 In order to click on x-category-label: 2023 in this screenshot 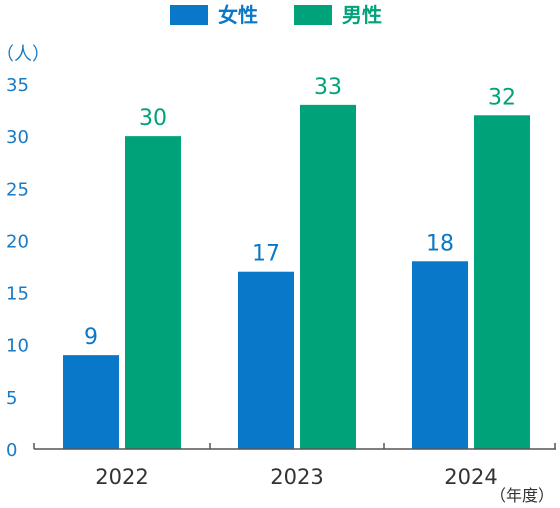, I will do `click(296, 477)`.